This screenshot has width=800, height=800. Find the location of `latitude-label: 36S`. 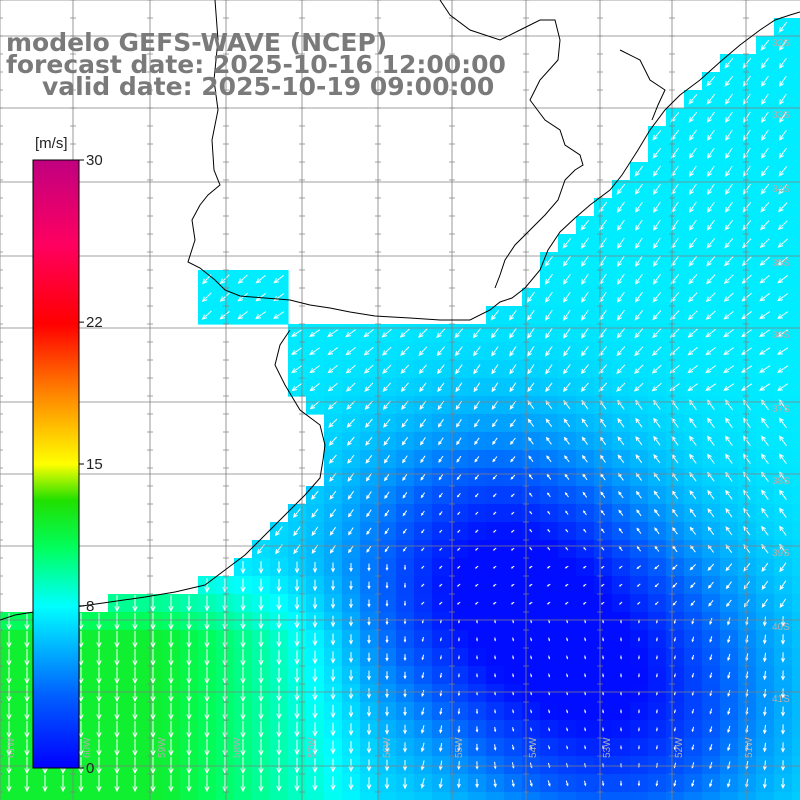

latitude-label: 36S is located at coordinates (781, 335).